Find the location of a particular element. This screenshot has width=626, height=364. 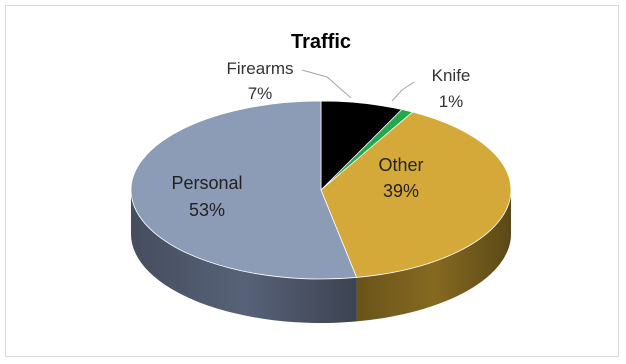

personal-percent-label: 53% is located at coordinates (207, 210).